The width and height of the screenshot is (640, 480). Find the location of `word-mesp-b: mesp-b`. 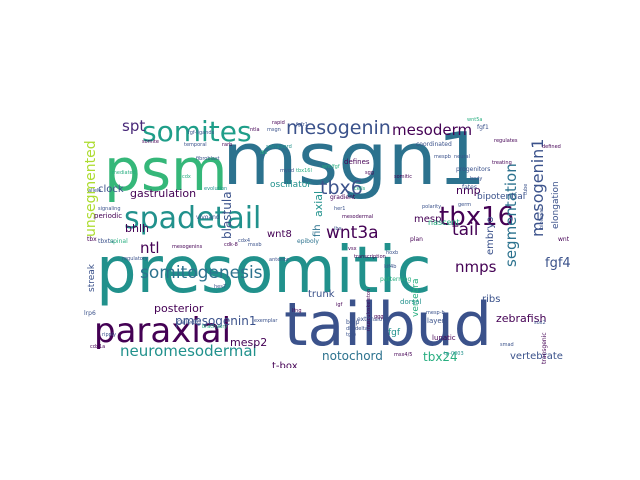

word-mesp-b: mesp-b is located at coordinates (435, 313).